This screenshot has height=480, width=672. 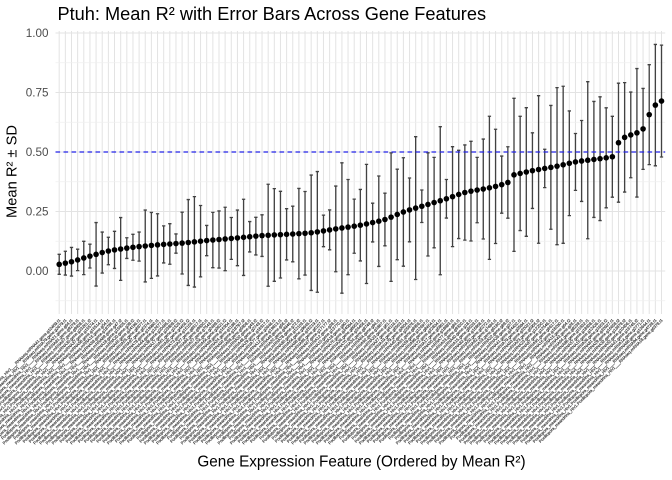 I want to click on svg-text: 0.00, so click(x=37, y=271).